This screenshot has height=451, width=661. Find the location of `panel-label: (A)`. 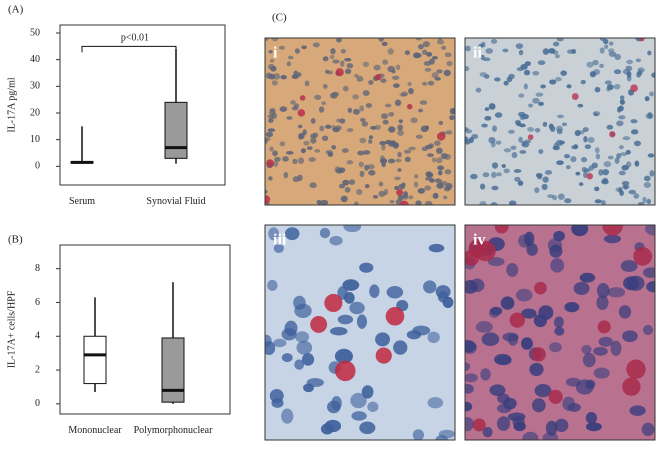

panel-label: (A) is located at coordinates (16, 10).